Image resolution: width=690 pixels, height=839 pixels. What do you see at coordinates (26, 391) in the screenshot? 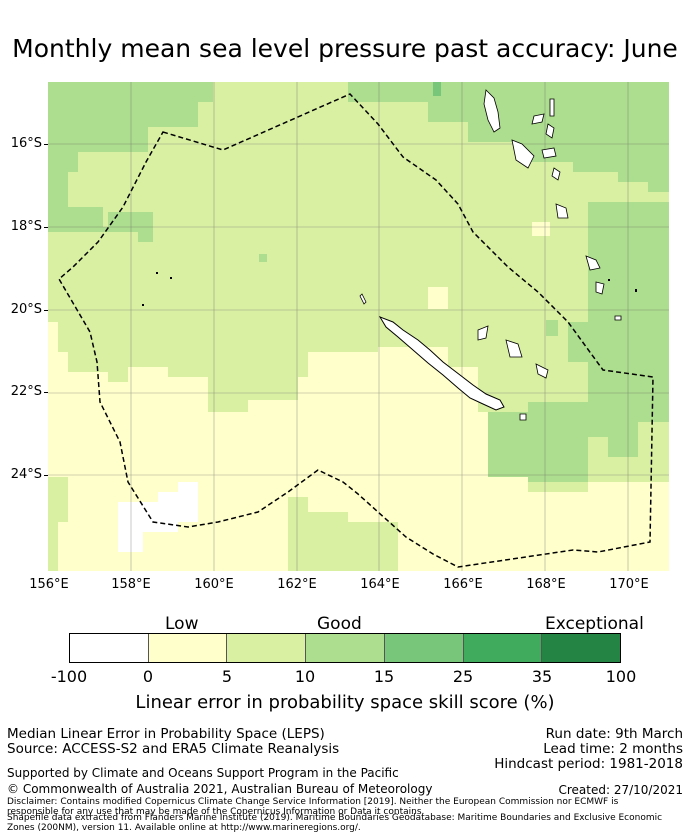
I see `lat-label: 22°S` at bounding box center [26, 391].